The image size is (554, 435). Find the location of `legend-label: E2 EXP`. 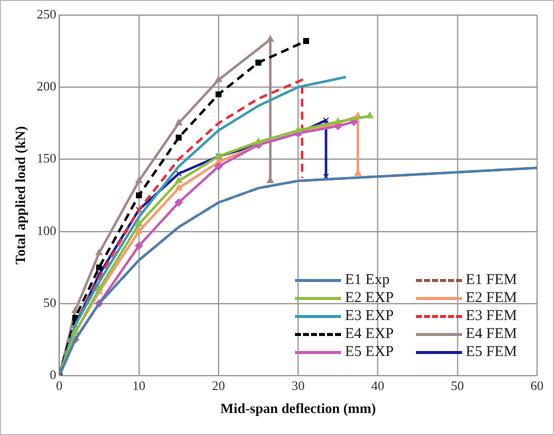

legend-label: E2 EXP is located at coordinates (369, 299).